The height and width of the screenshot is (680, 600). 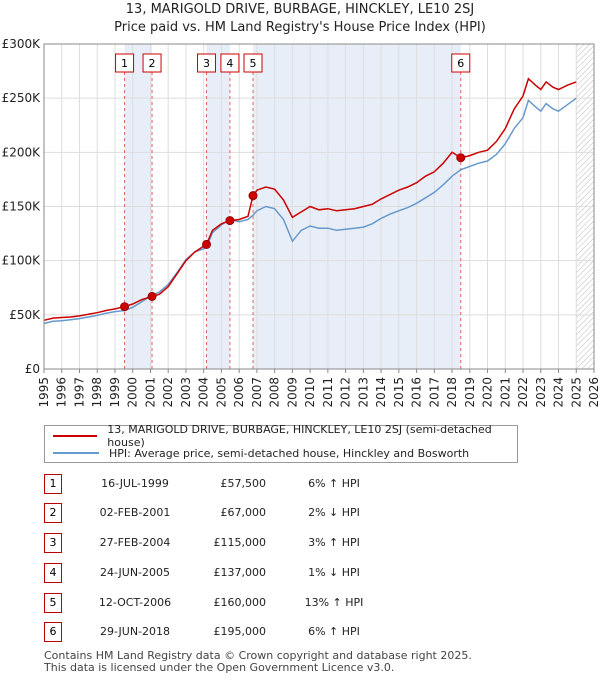 I want to click on y-tick-label: £200K, so click(x=22, y=152).